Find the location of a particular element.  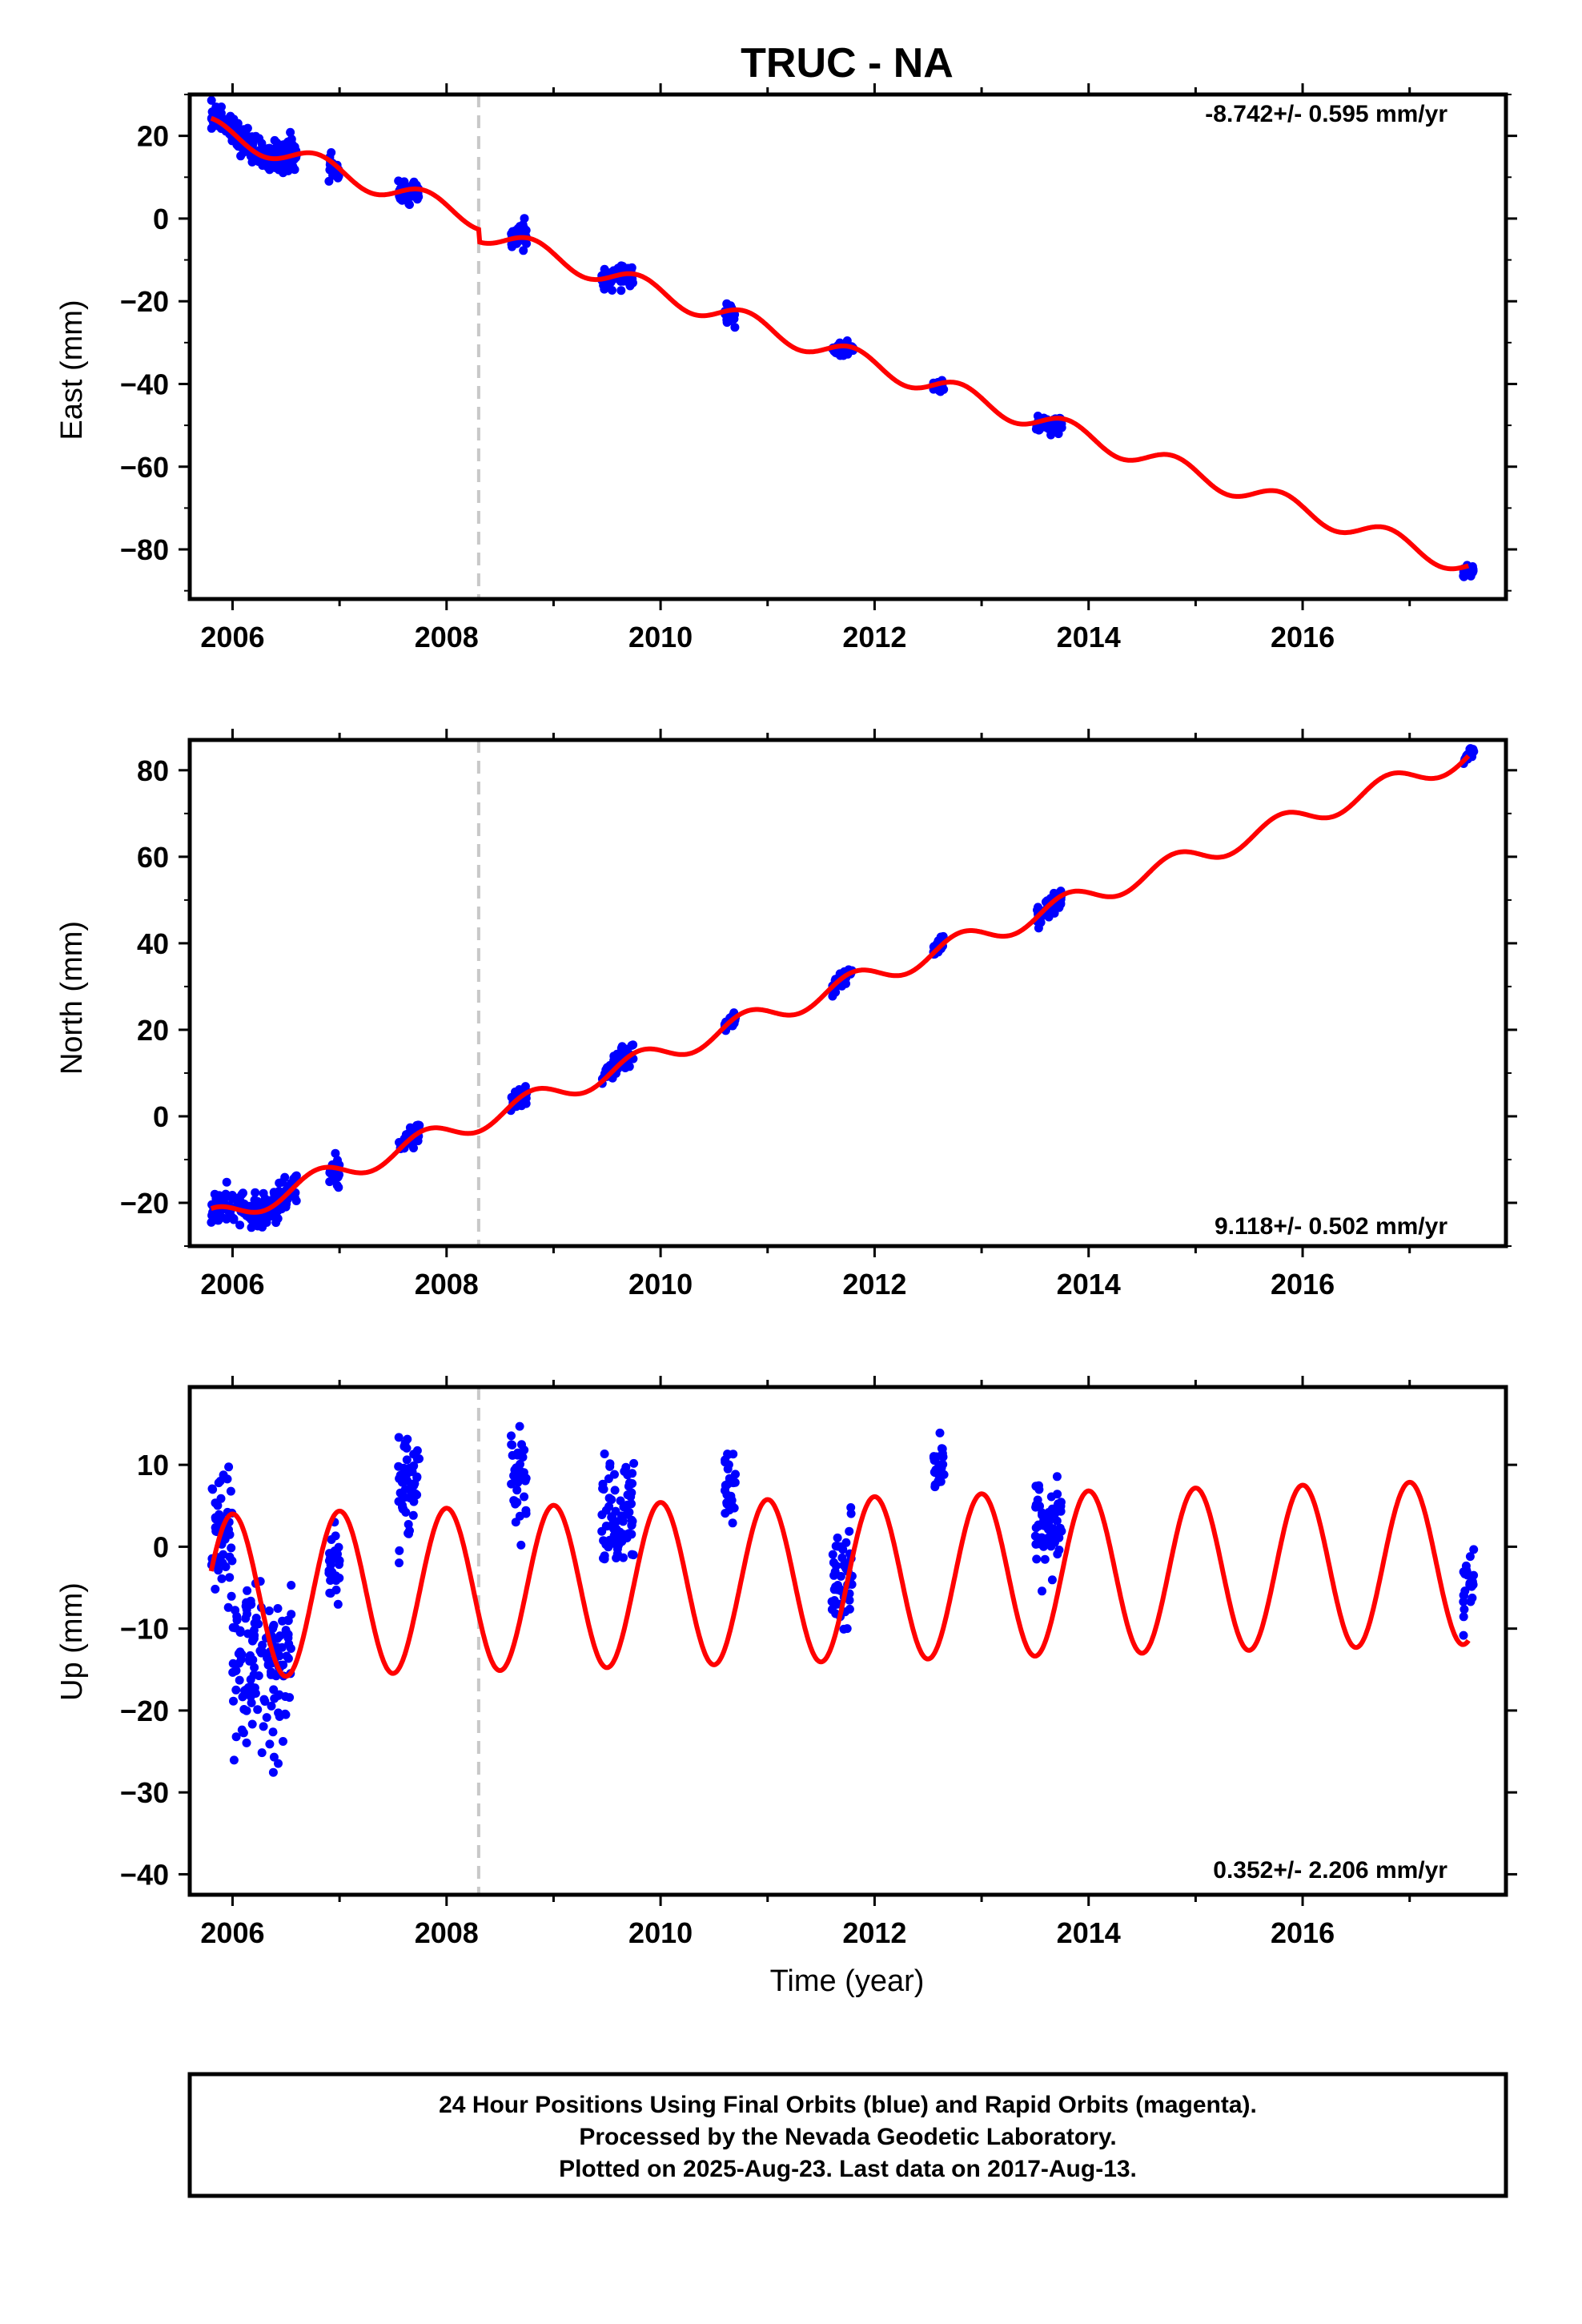

x-tick-label: 2010 is located at coordinates (660, 637).